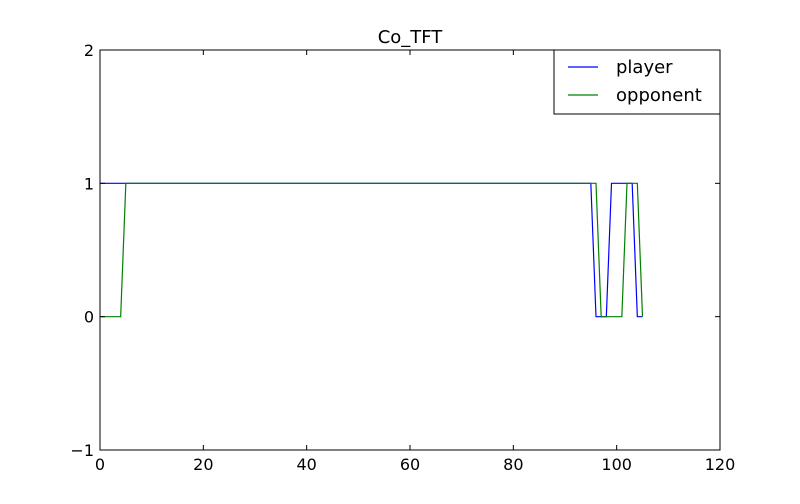 The width and height of the screenshot is (800, 504). What do you see at coordinates (100, 464) in the screenshot?
I see `x-tick-label: 0` at bounding box center [100, 464].